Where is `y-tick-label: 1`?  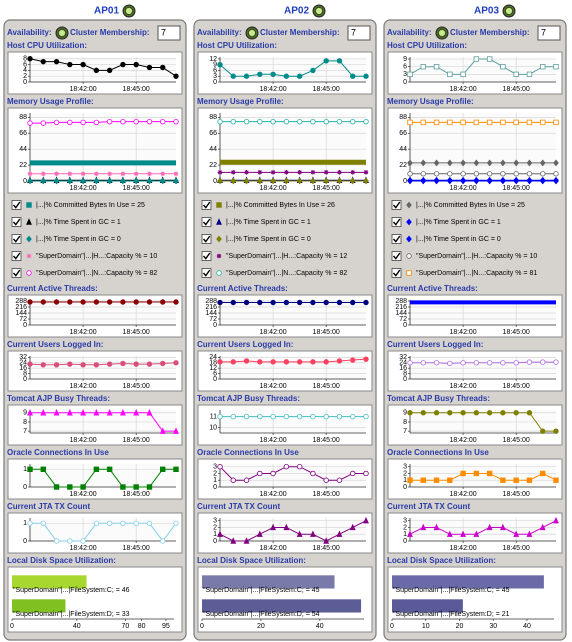 y-tick-label: 1 is located at coordinates (25, 469).